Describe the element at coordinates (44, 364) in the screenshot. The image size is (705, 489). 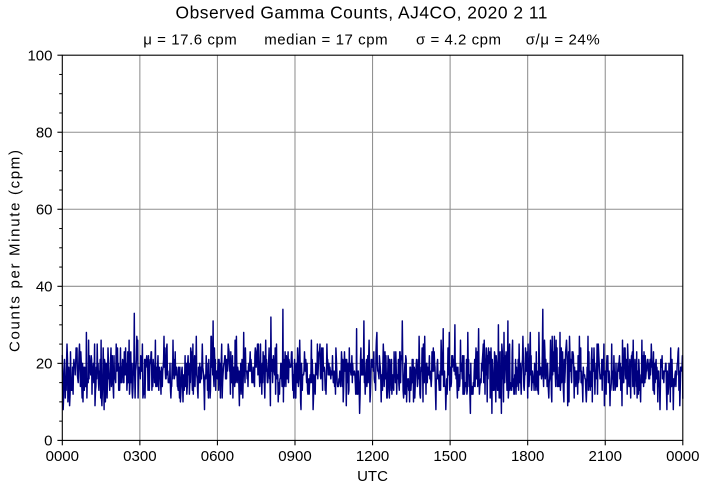
I see `svg-text: 20` at that location.